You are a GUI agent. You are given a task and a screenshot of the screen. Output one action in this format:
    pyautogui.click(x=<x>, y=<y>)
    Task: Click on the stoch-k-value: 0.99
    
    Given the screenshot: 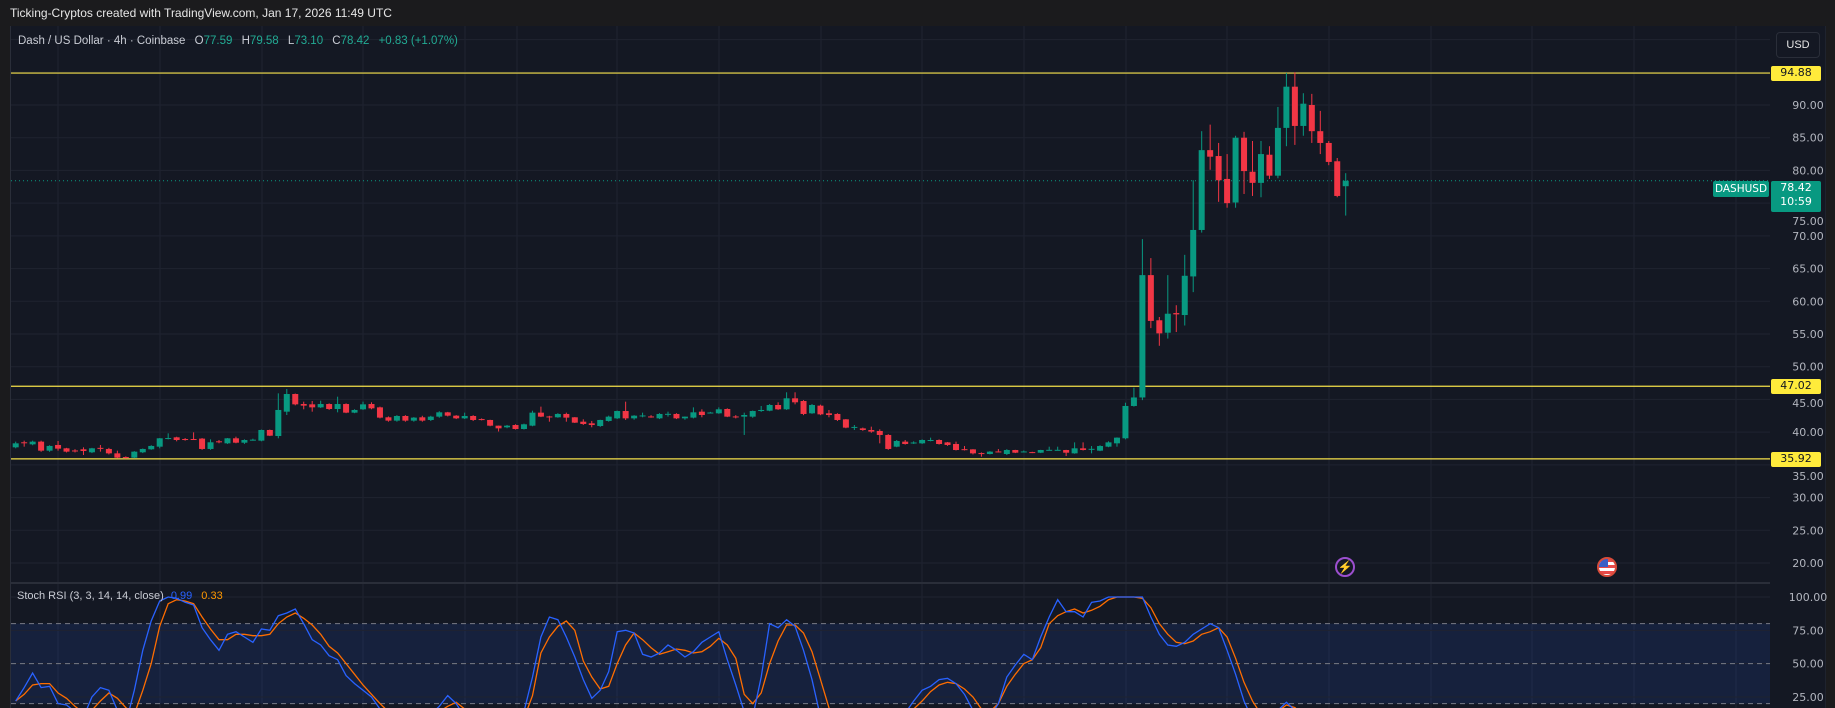 What is the action you would take?
    pyautogui.click(x=181, y=596)
    